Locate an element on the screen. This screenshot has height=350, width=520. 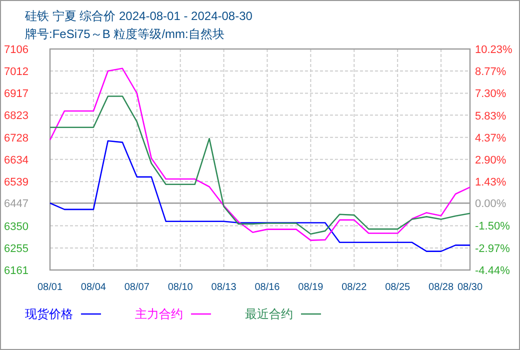
x-tick-label: 08/10 is located at coordinates (181, 287).